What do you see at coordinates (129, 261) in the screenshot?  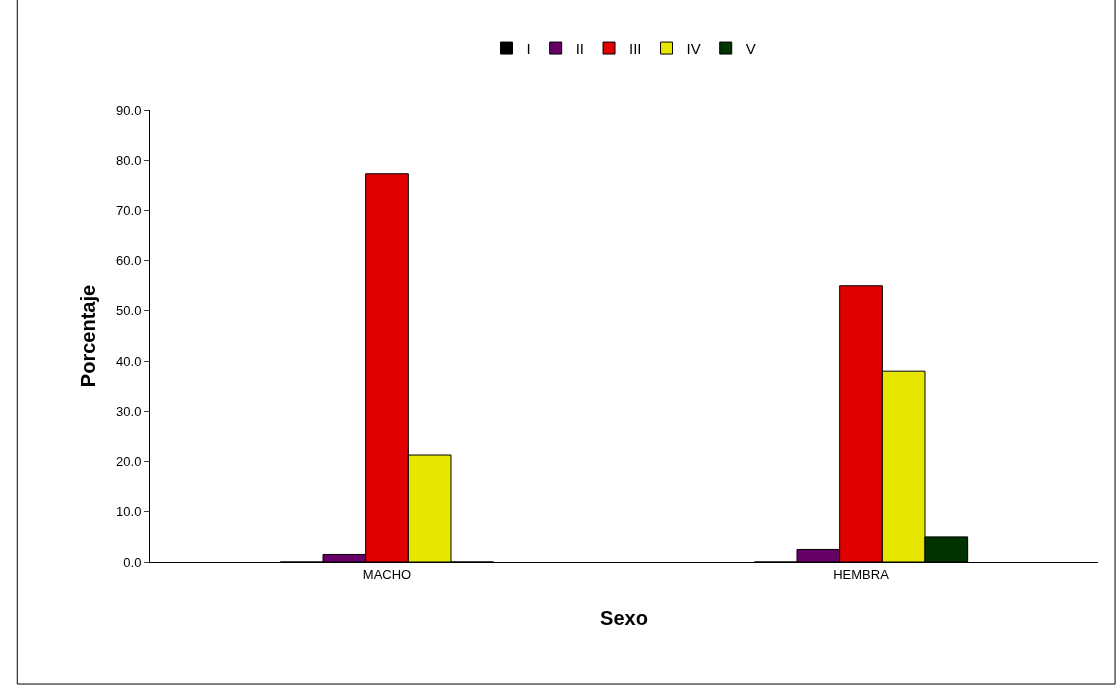 I see `y-tick-label: 60.0` at bounding box center [129, 261].